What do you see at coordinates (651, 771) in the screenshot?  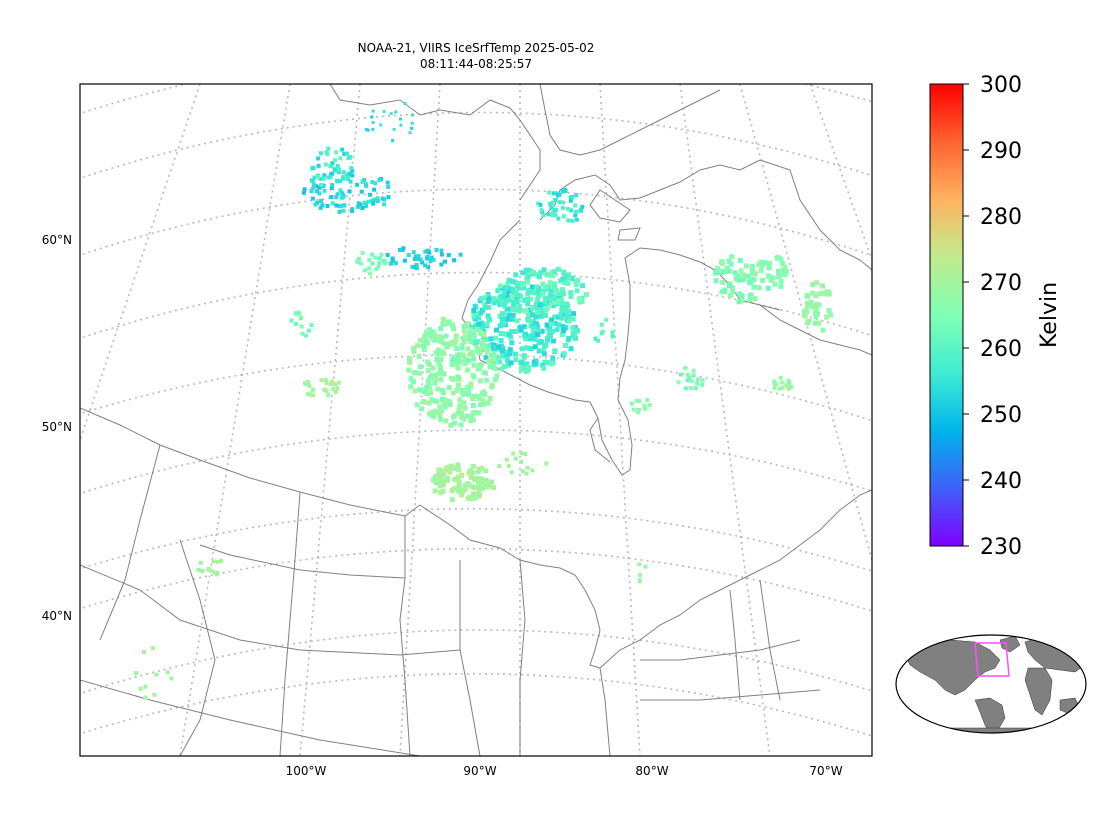 I see `lon-label-80w: 80°W` at bounding box center [651, 771].